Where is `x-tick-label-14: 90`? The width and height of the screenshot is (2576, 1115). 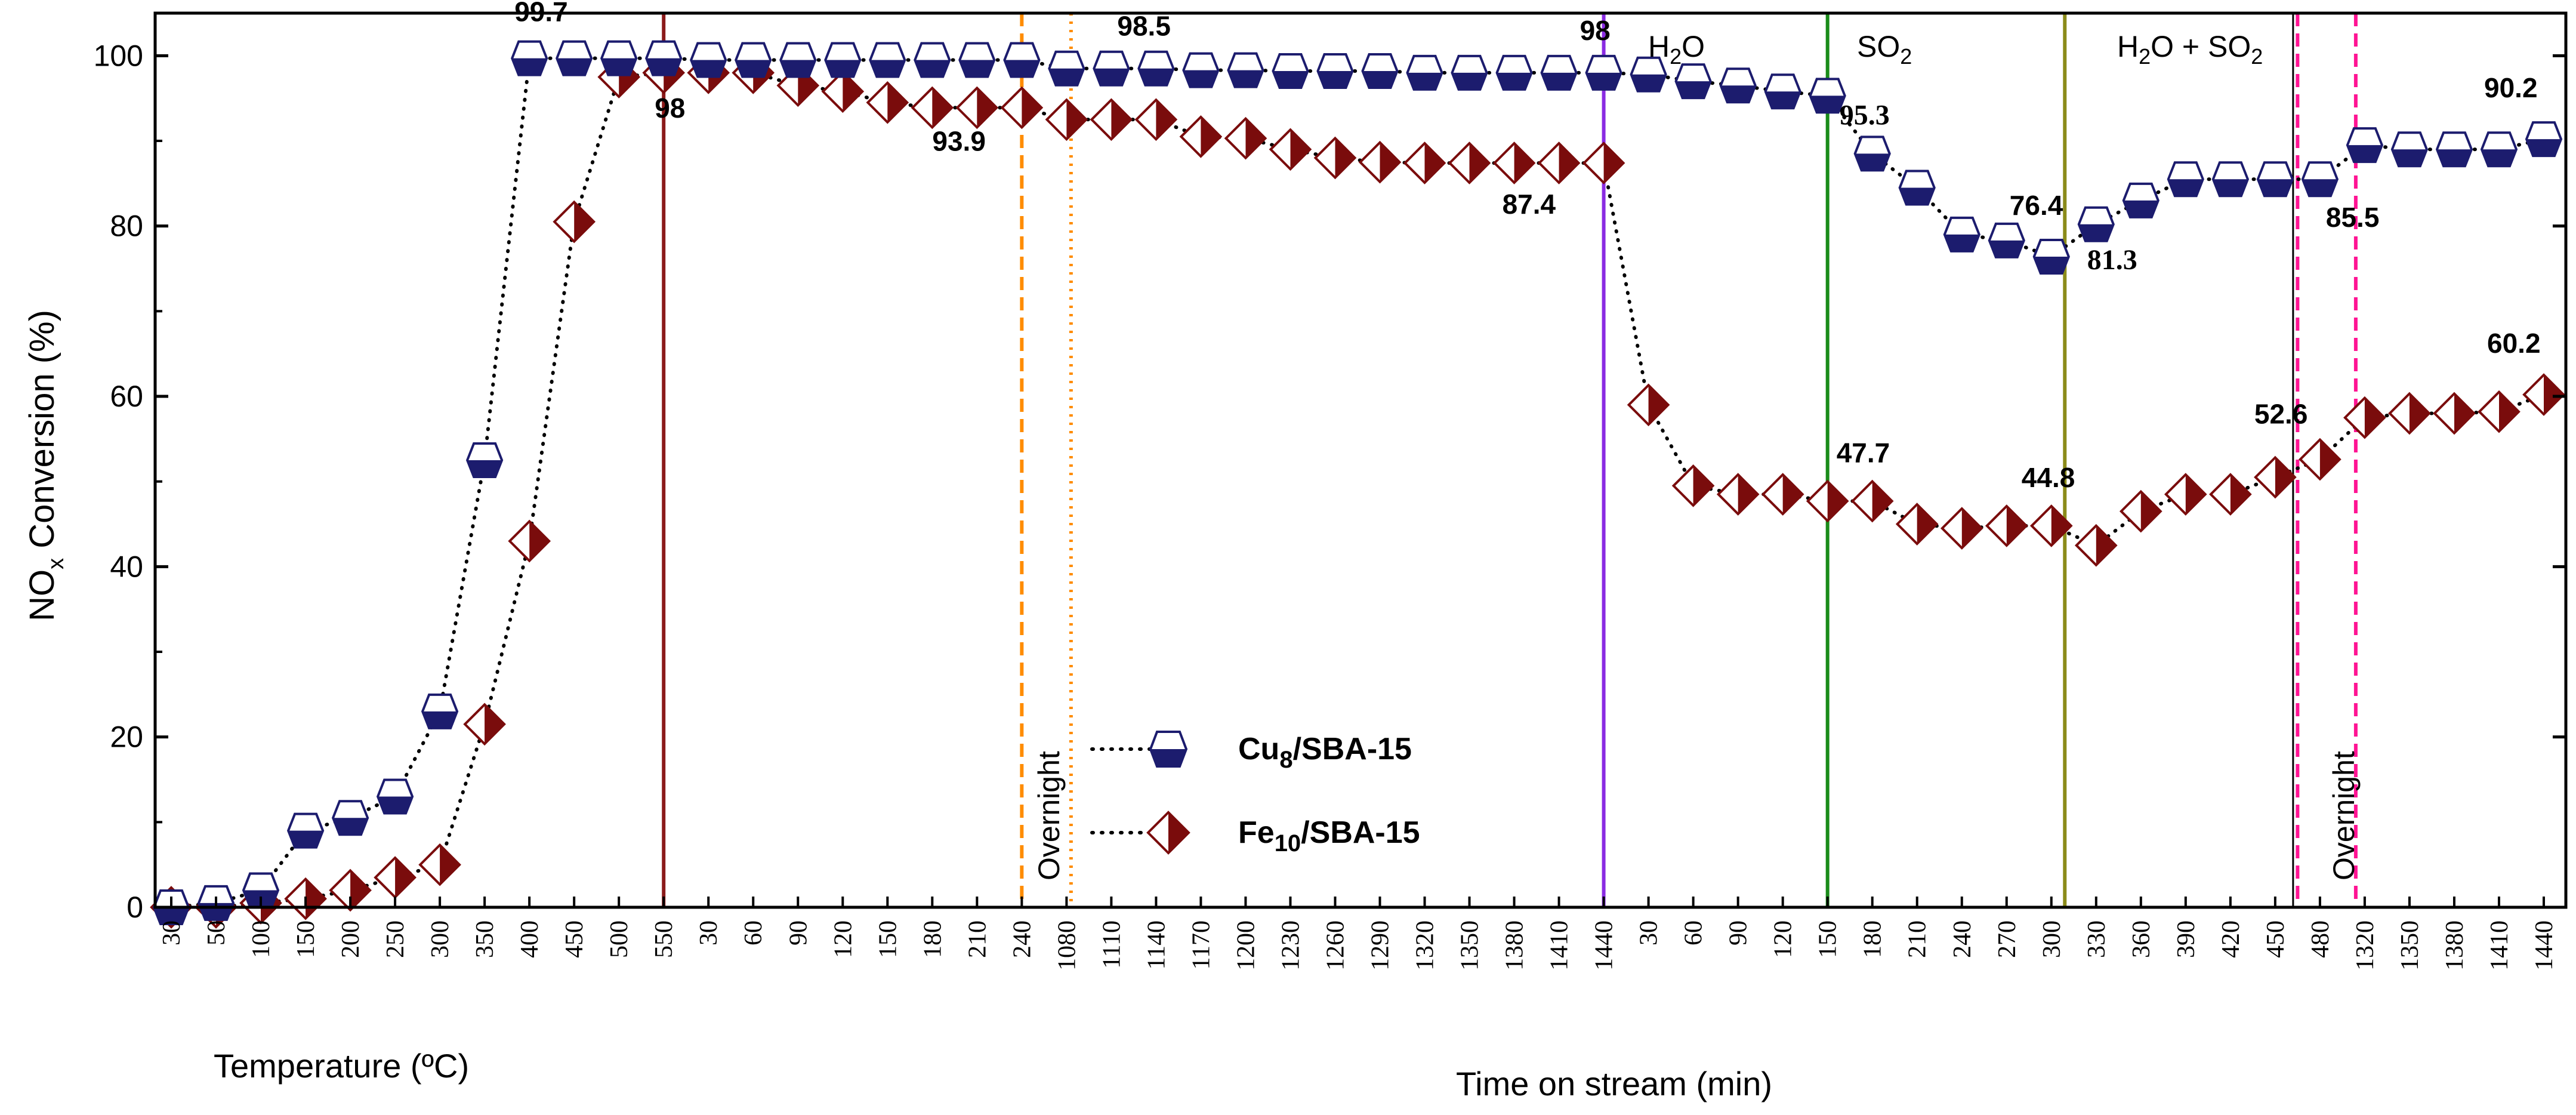 x-tick-label-14: 90 is located at coordinates (799, 932).